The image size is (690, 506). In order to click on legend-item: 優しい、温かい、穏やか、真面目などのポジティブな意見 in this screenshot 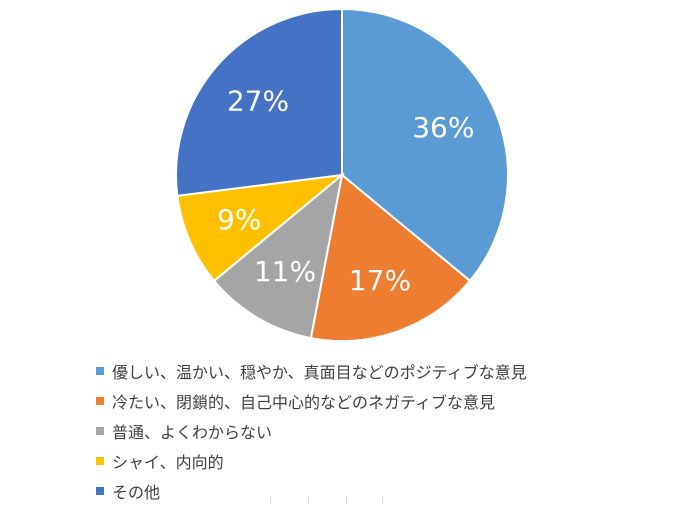, I will do `click(311, 371)`.